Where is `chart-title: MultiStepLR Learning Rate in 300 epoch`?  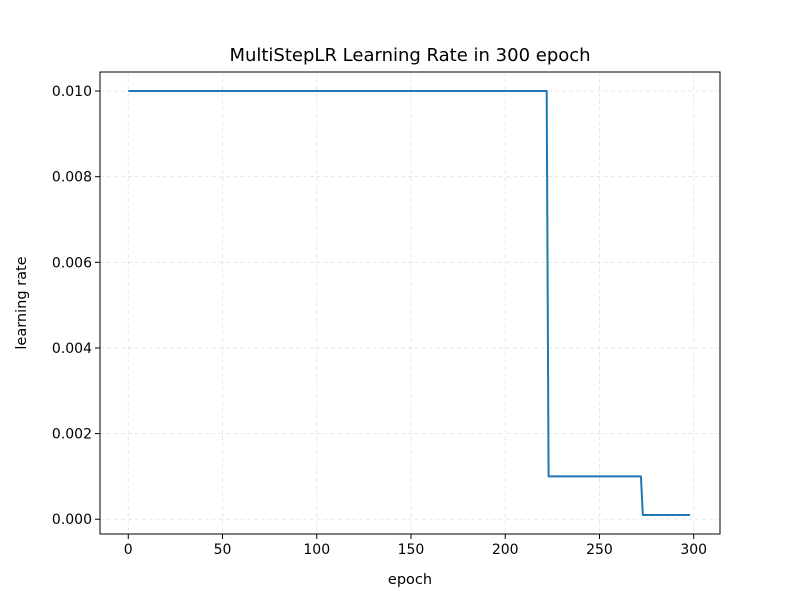
chart-title: MultiStepLR Learning Rate in 300 epoch is located at coordinates (409, 55).